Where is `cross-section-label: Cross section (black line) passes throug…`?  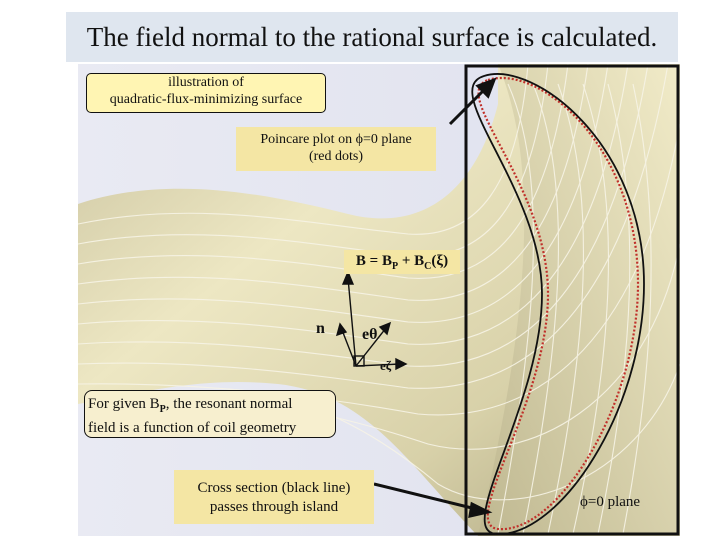 cross-section-label: Cross section (black line) passes throug… is located at coordinates (274, 497).